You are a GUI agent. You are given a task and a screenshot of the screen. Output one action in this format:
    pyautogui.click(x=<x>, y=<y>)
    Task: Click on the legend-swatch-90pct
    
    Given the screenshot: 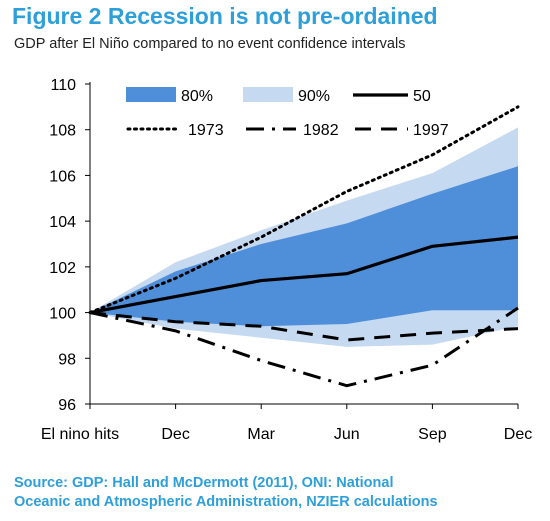 What is the action you would take?
    pyautogui.click(x=268, y=94)
    